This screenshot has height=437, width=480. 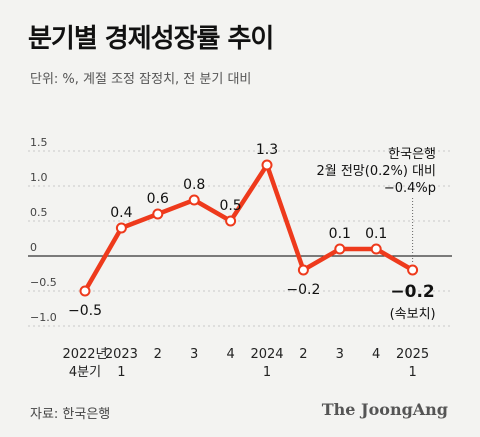 What do you see at coordinates (151, 39) in the screenshot?
I see `chart-title: 분기별 경제성장률 추이` at bounding box center [151, 39].